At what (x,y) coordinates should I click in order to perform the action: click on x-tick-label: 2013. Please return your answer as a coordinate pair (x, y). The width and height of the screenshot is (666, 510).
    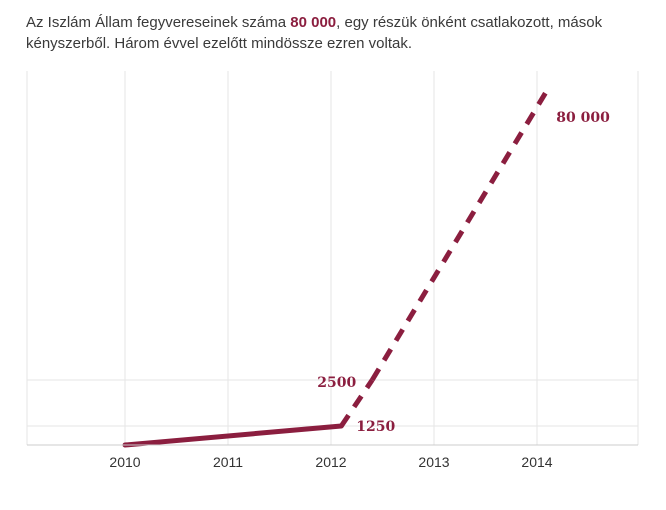
    Looking at the image, I should click on (433, 462).